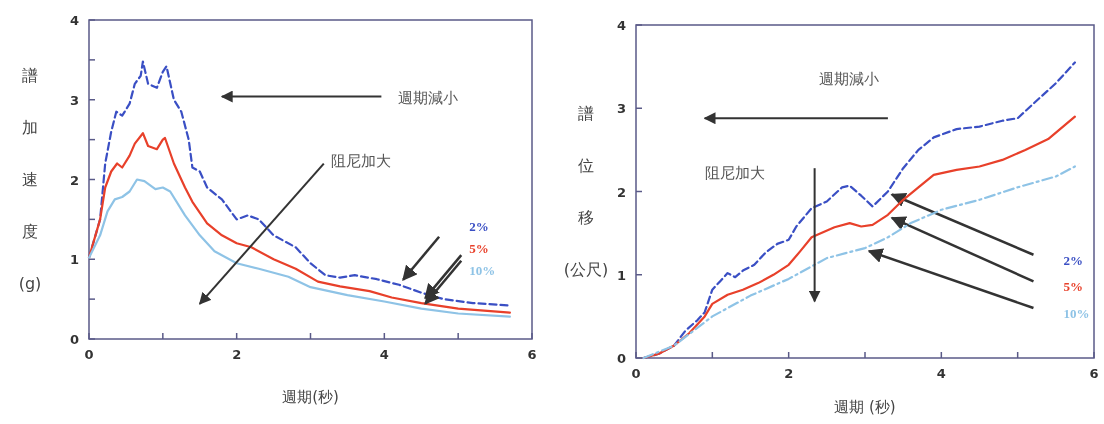  What do you see at coordinates (586, 191) in the screenshot?
I see `text: 譜位移(公尺)` at bounding box center [586, 191].